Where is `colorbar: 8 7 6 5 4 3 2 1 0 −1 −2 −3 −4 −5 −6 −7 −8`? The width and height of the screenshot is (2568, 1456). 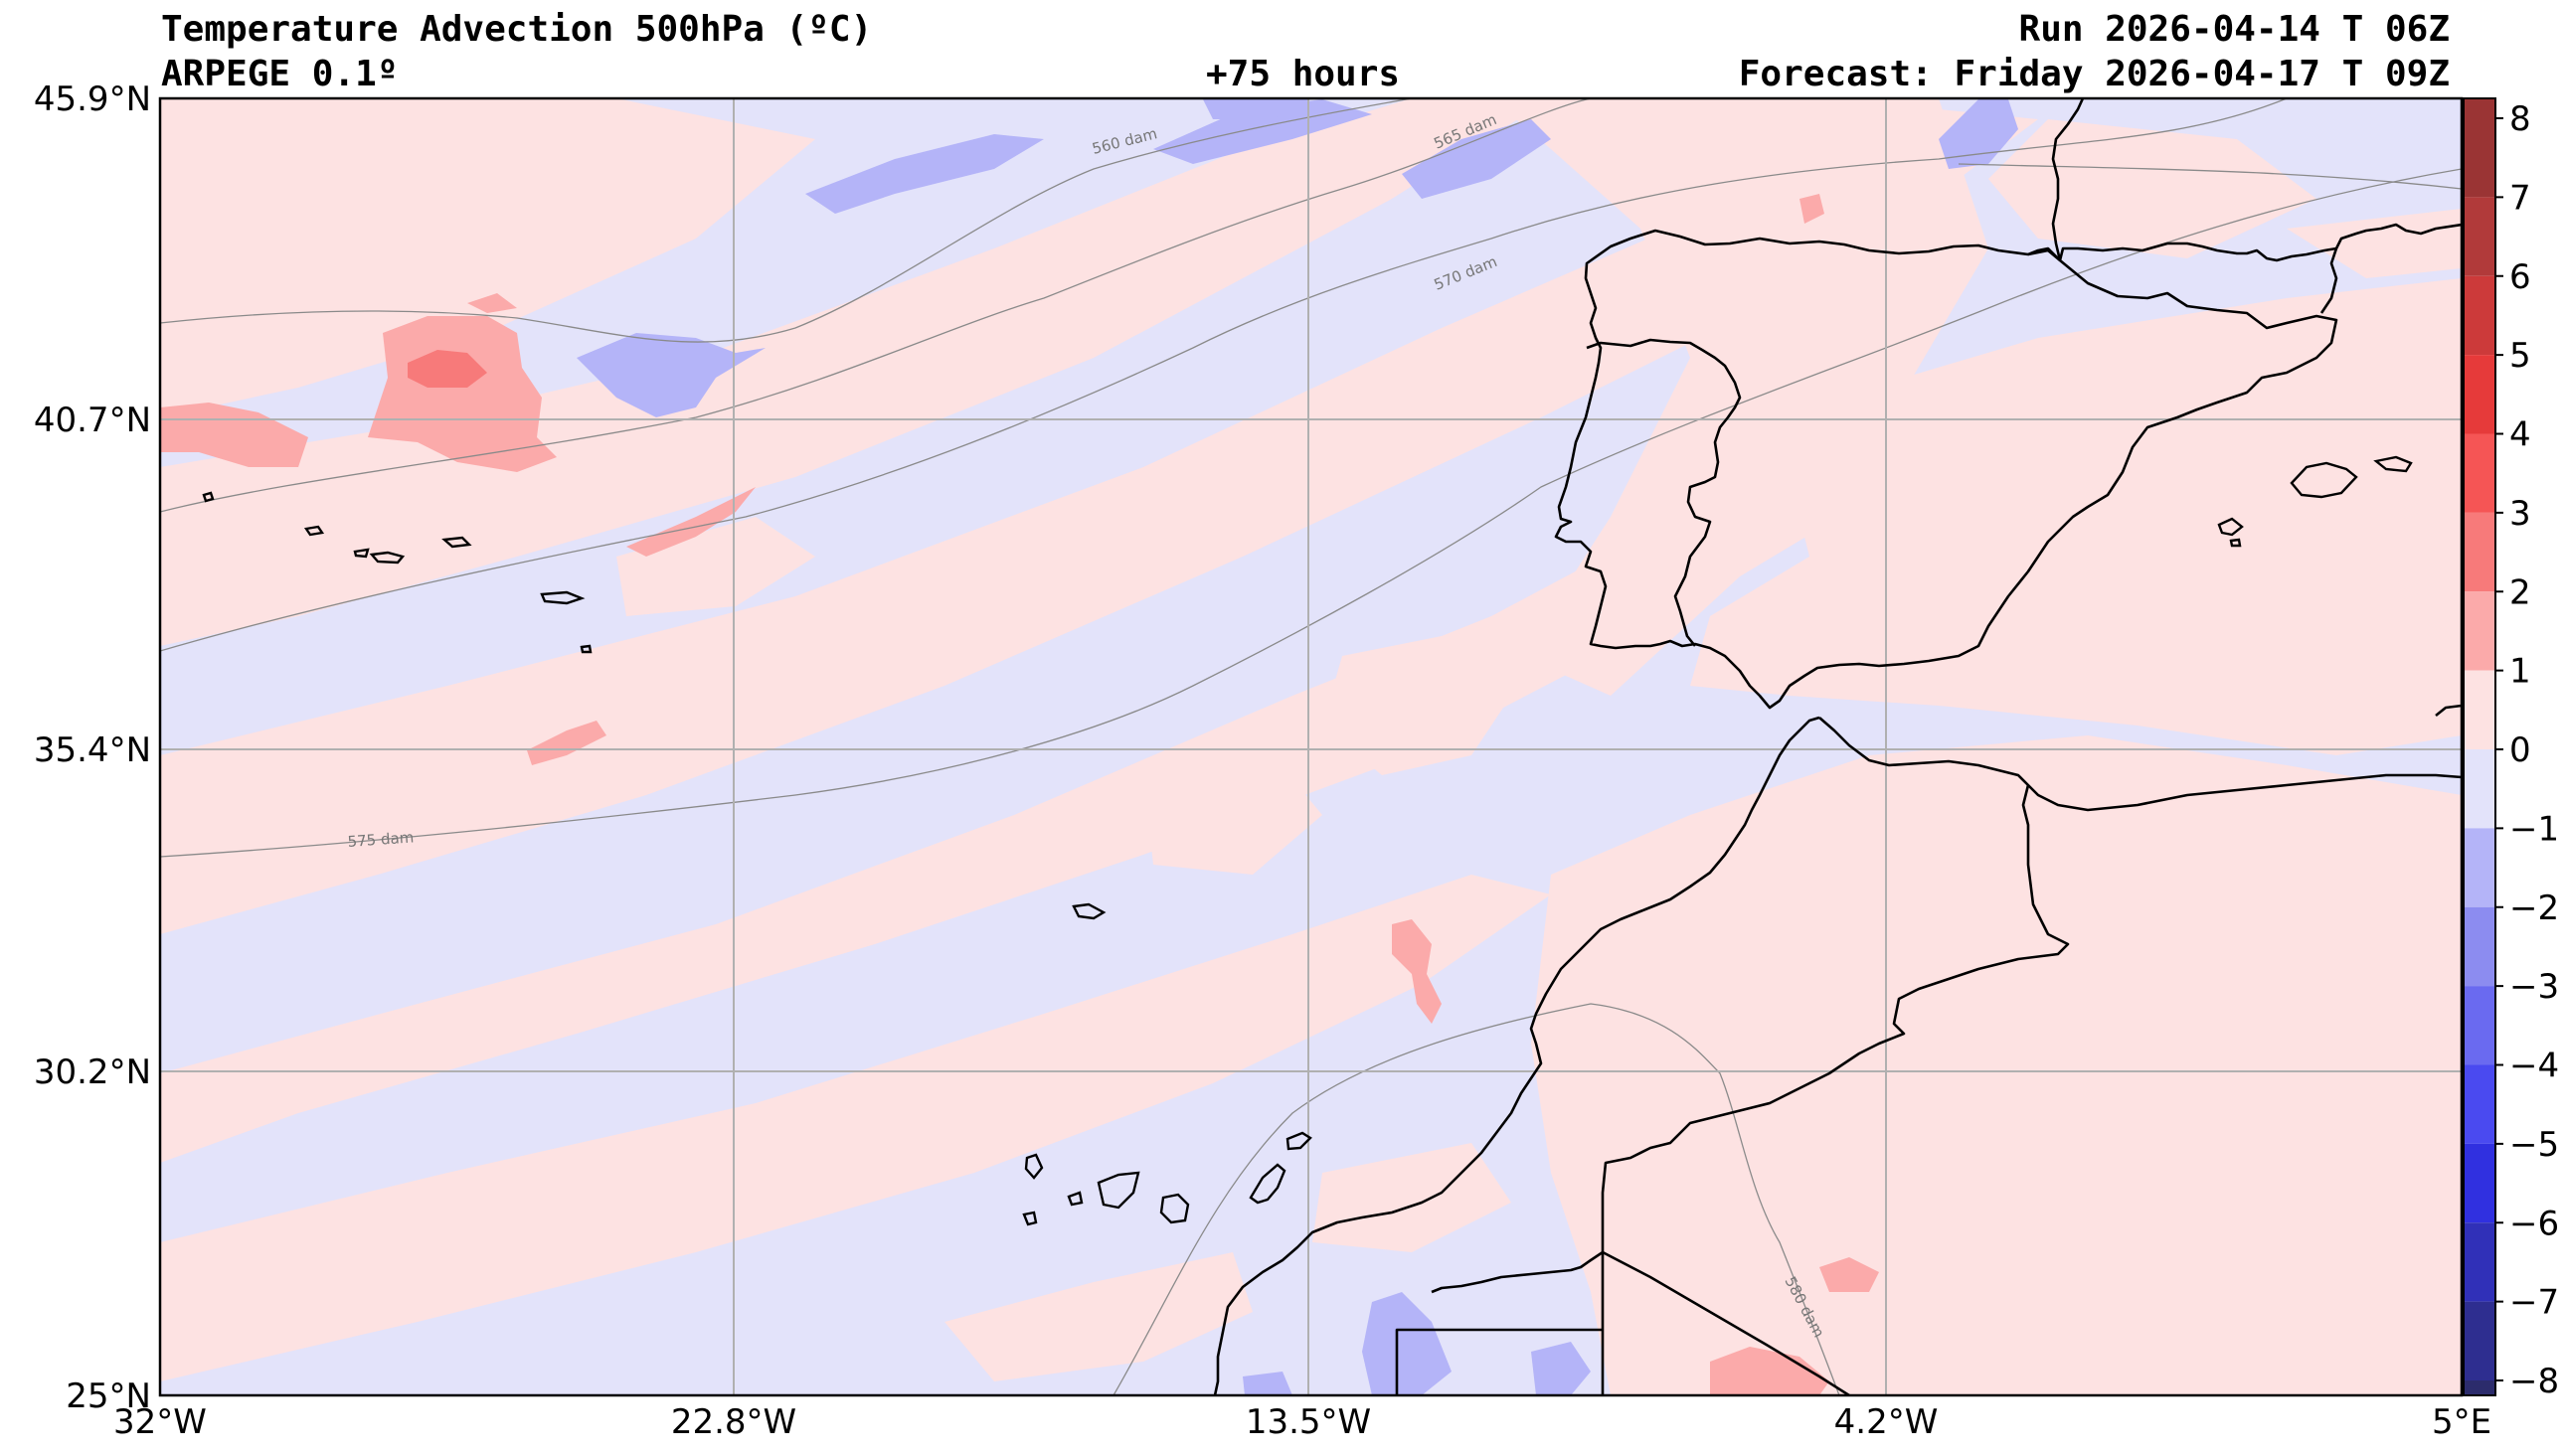 colorbar: 8 7 6 5 4 3 2 1 0 −1 −2 −3 −4 −5 −6 −7 −8 is located at coordinates (2511, 749).